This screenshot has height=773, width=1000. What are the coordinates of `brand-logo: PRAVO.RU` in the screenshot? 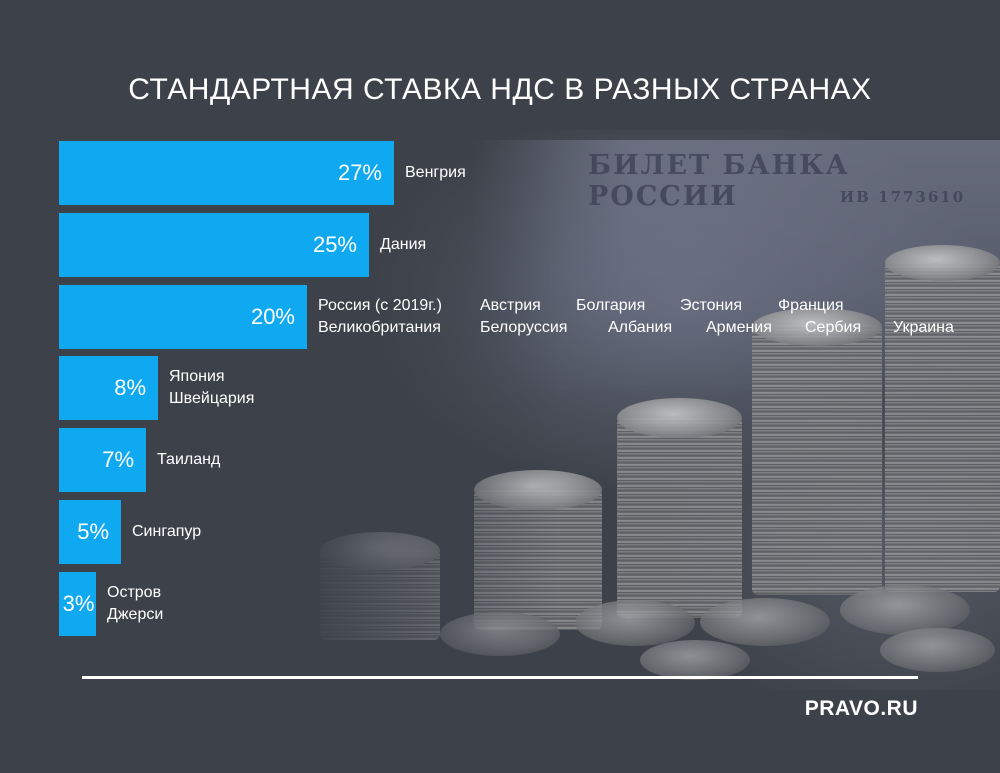 It's located at (861, 708).